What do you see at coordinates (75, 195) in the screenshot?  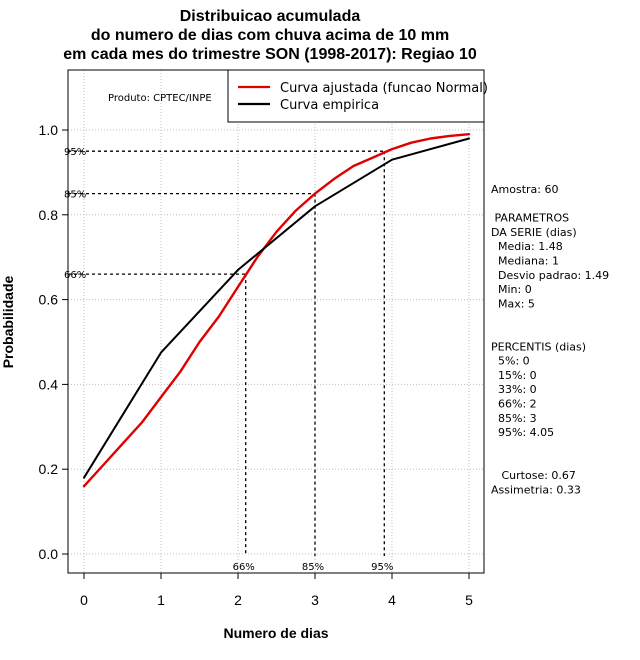 I see `percentile-marker-label-left: 85%` at bounding box center [75, 195].